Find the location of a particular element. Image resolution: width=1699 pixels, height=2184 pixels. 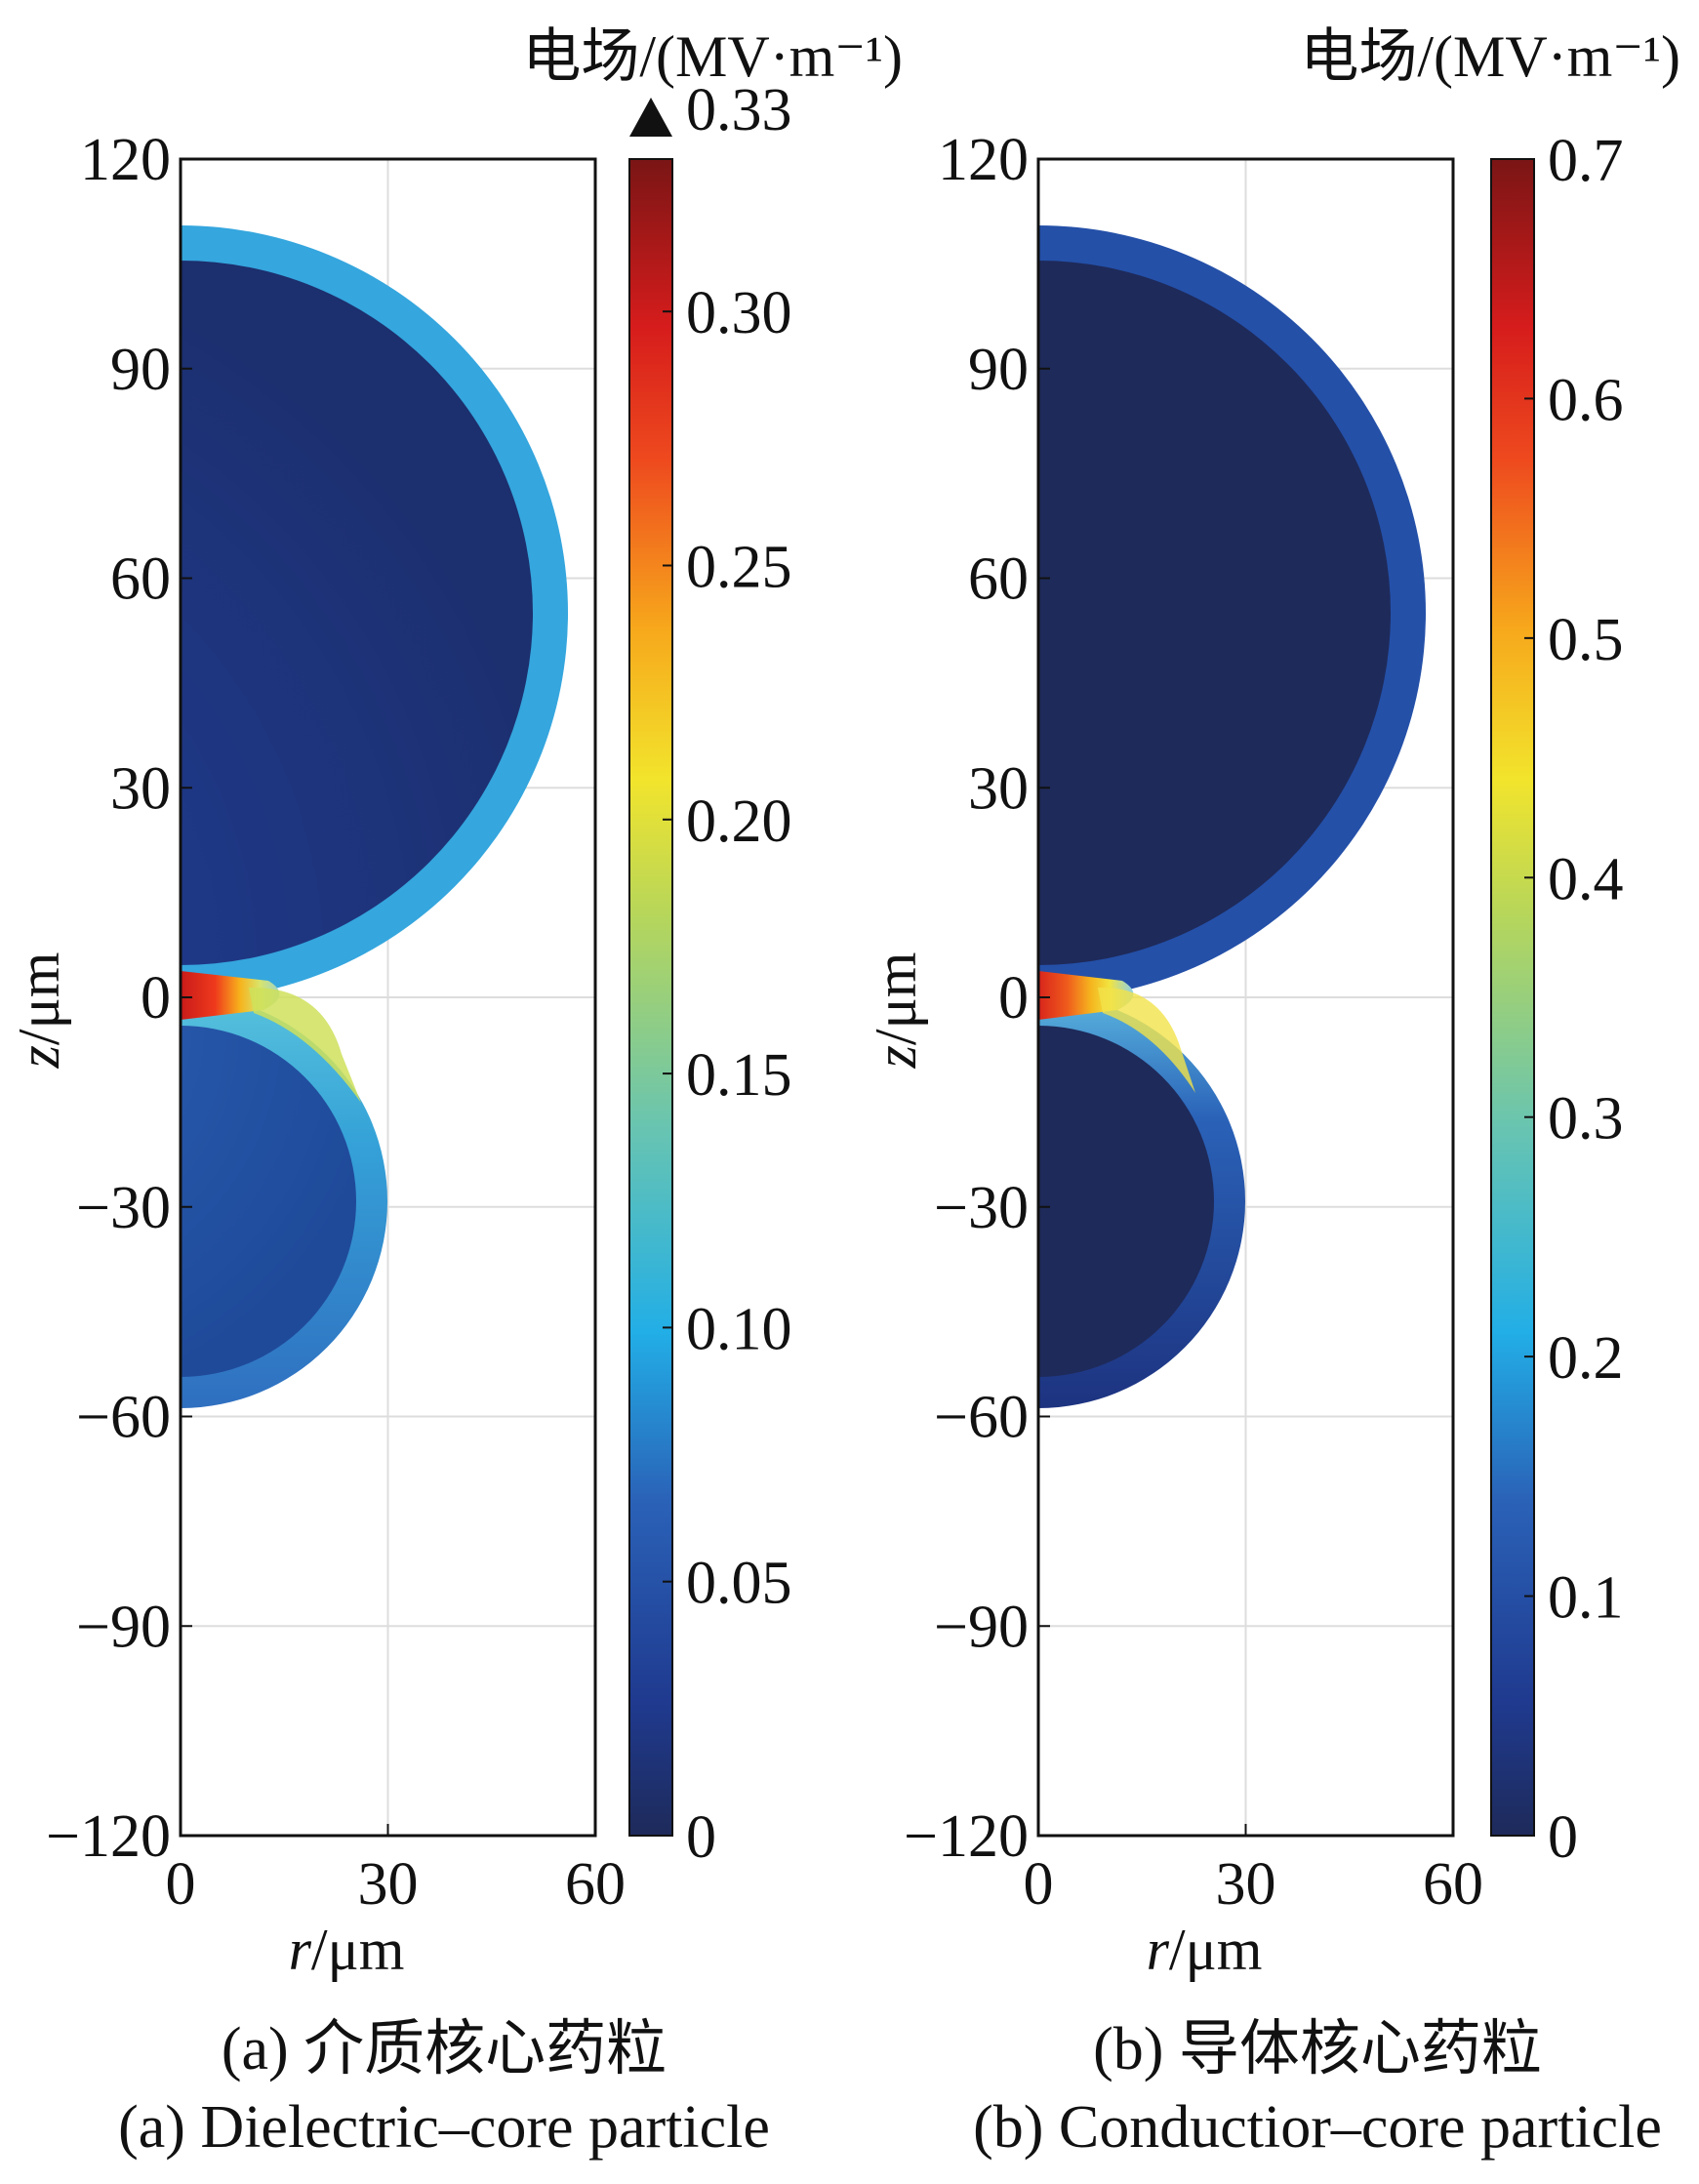

lower-core-a is located at coordinates (268, 1201).